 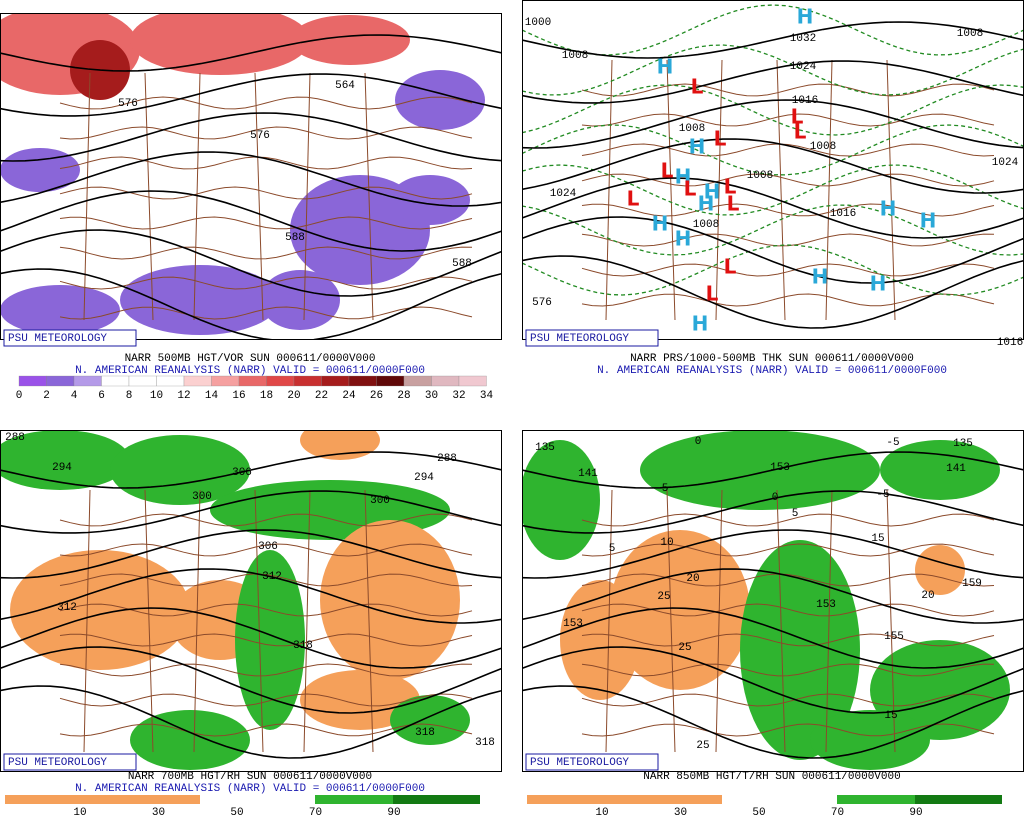 What do you see at coordinates (101, 396) in the screenshot?
I see `colorbar-label: 6` at bounding box center [101, 396].